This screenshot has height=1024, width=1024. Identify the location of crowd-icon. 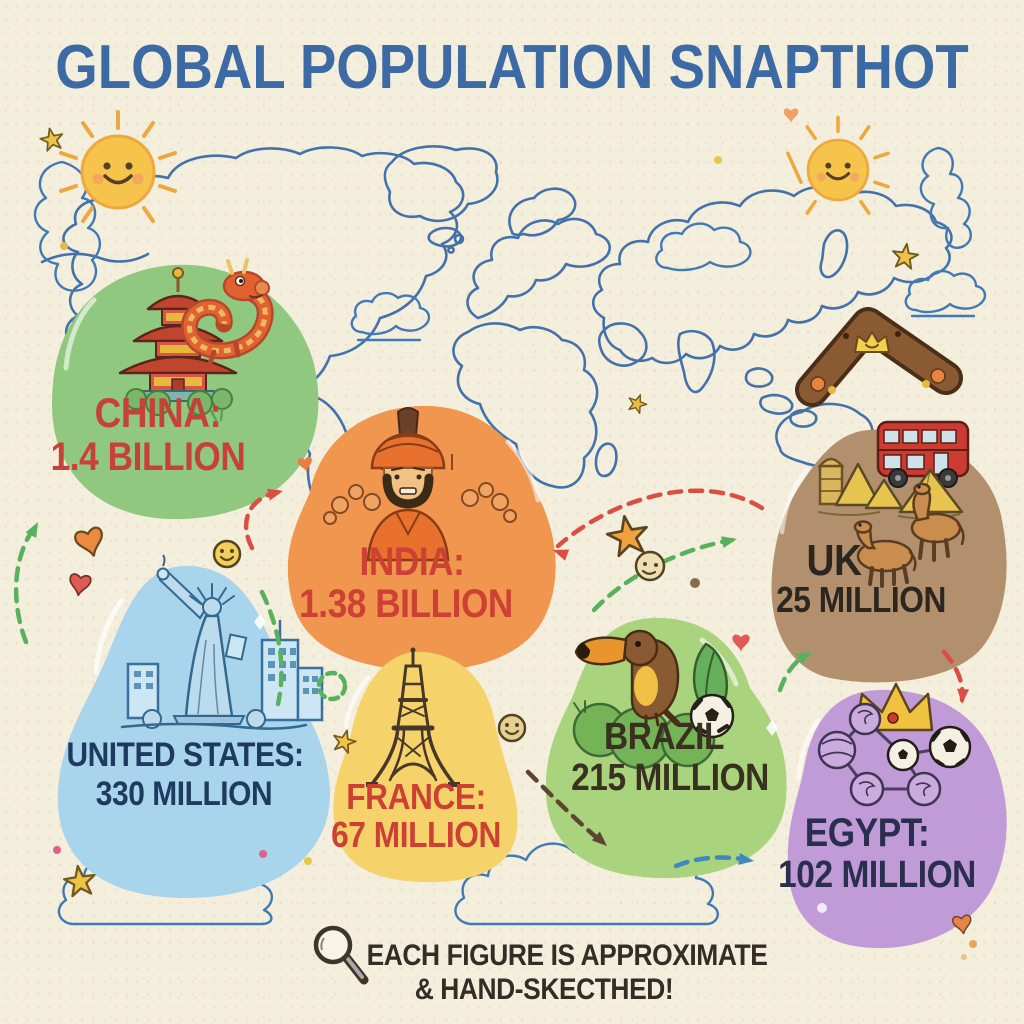
(420, 488).